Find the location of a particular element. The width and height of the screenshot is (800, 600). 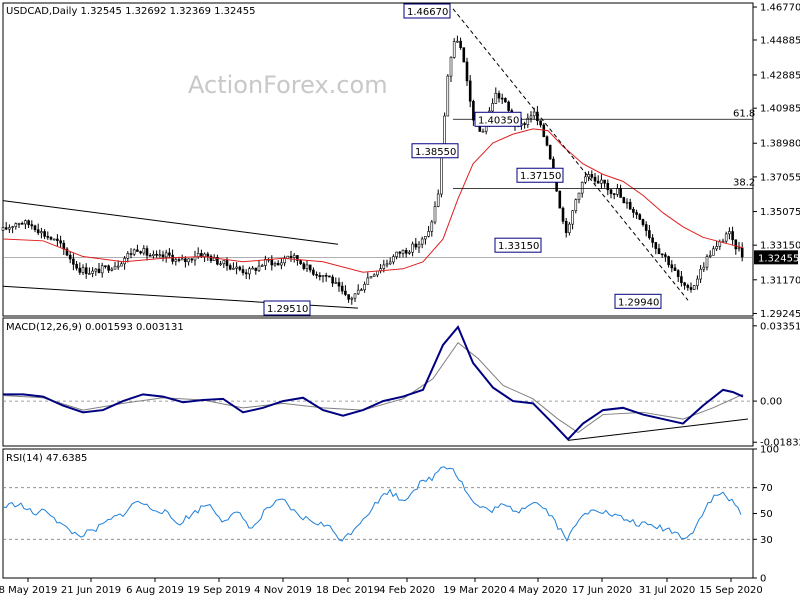

price-level-label: 1.33150 is located at coordinates (518, 246).